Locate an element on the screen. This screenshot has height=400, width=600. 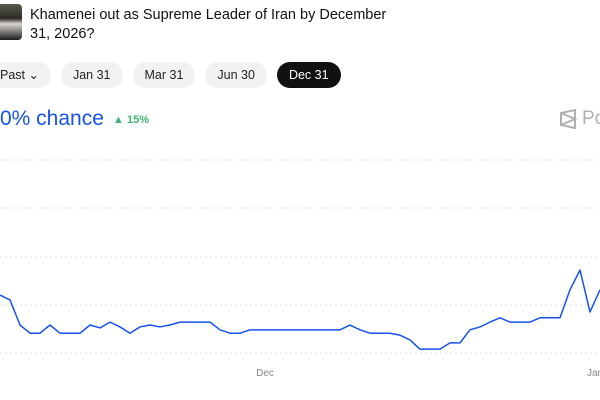
filter-label: Dec 31 is located at coordinates (308, 75).